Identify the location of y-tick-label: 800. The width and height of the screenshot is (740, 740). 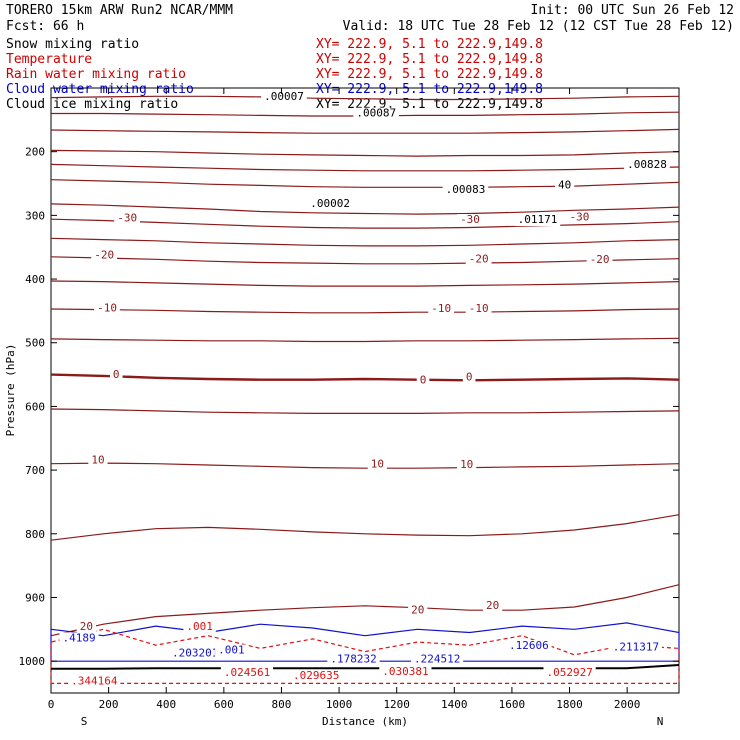
(35, 534).